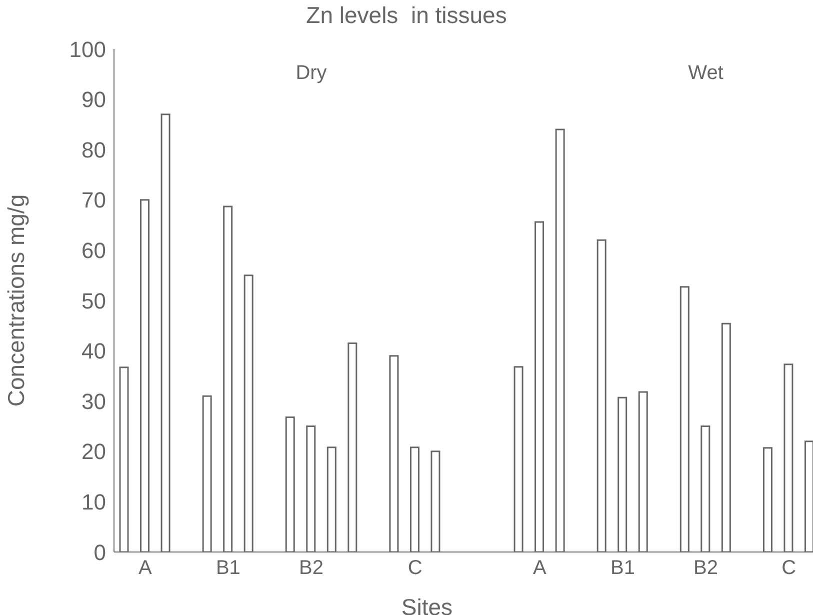 This screenshot has height=615, width=813. What do you see at coordinates (94, 351) in the screenshot?
I see `y-tick-label: 40` at bounding box center [94, 351].